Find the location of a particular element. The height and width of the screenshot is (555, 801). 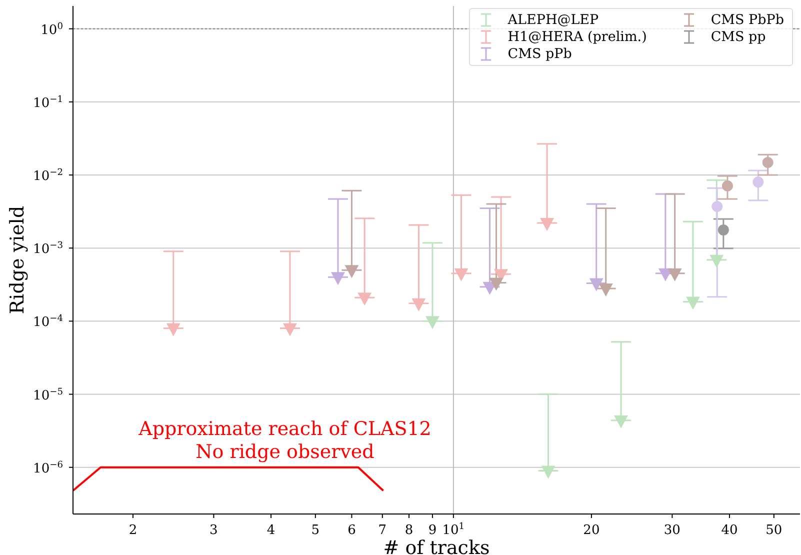

legend-label: ALEPH@LEP is located at coordinates (553, 20).